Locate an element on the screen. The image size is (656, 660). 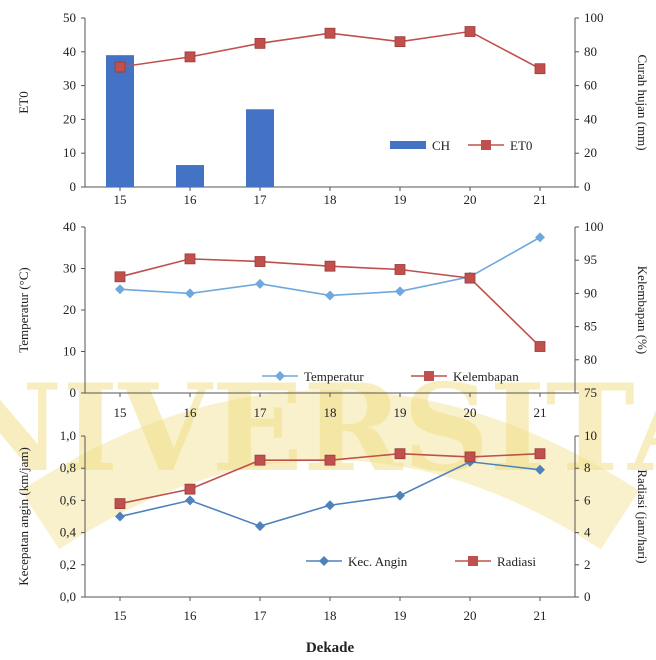
y-right-tick-label: 60 is located at coordinates (590, 85).